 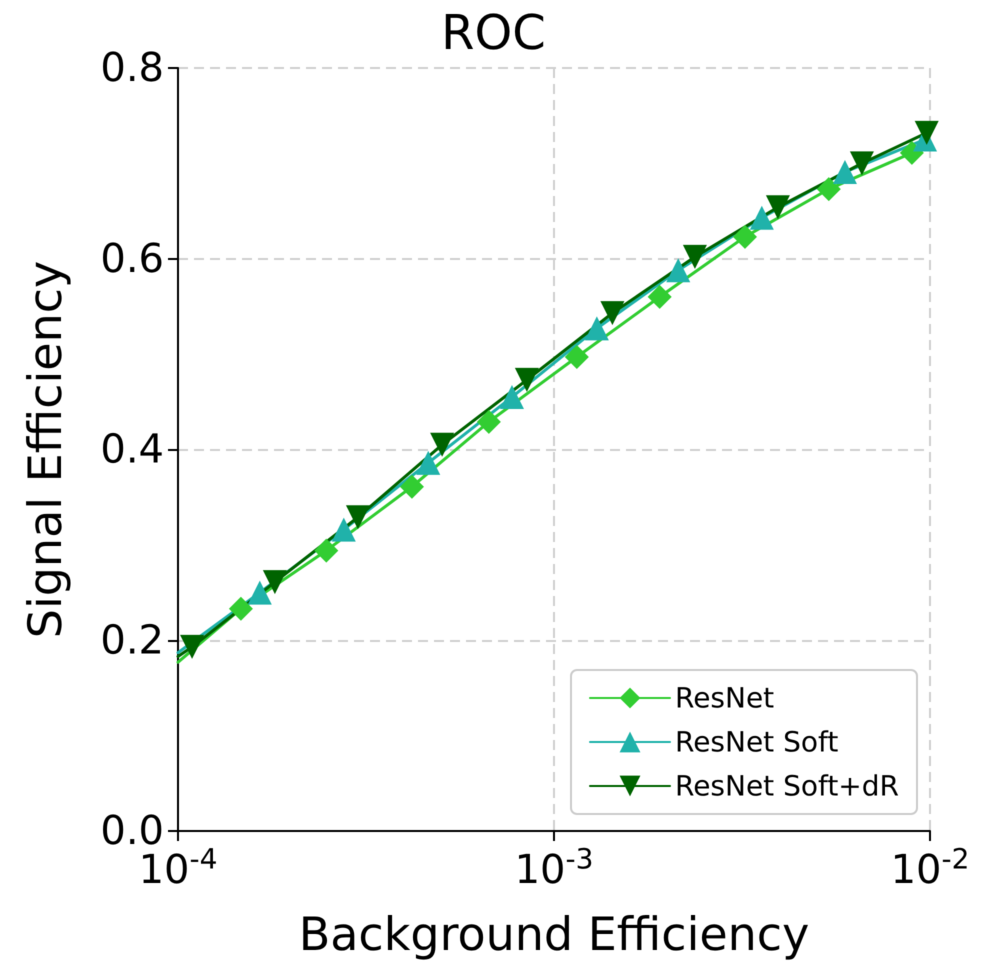 What do you see at coordinates (493, 33) in the screenshot?
I see `chart-title: ROC` at bounding box center [493, 33].